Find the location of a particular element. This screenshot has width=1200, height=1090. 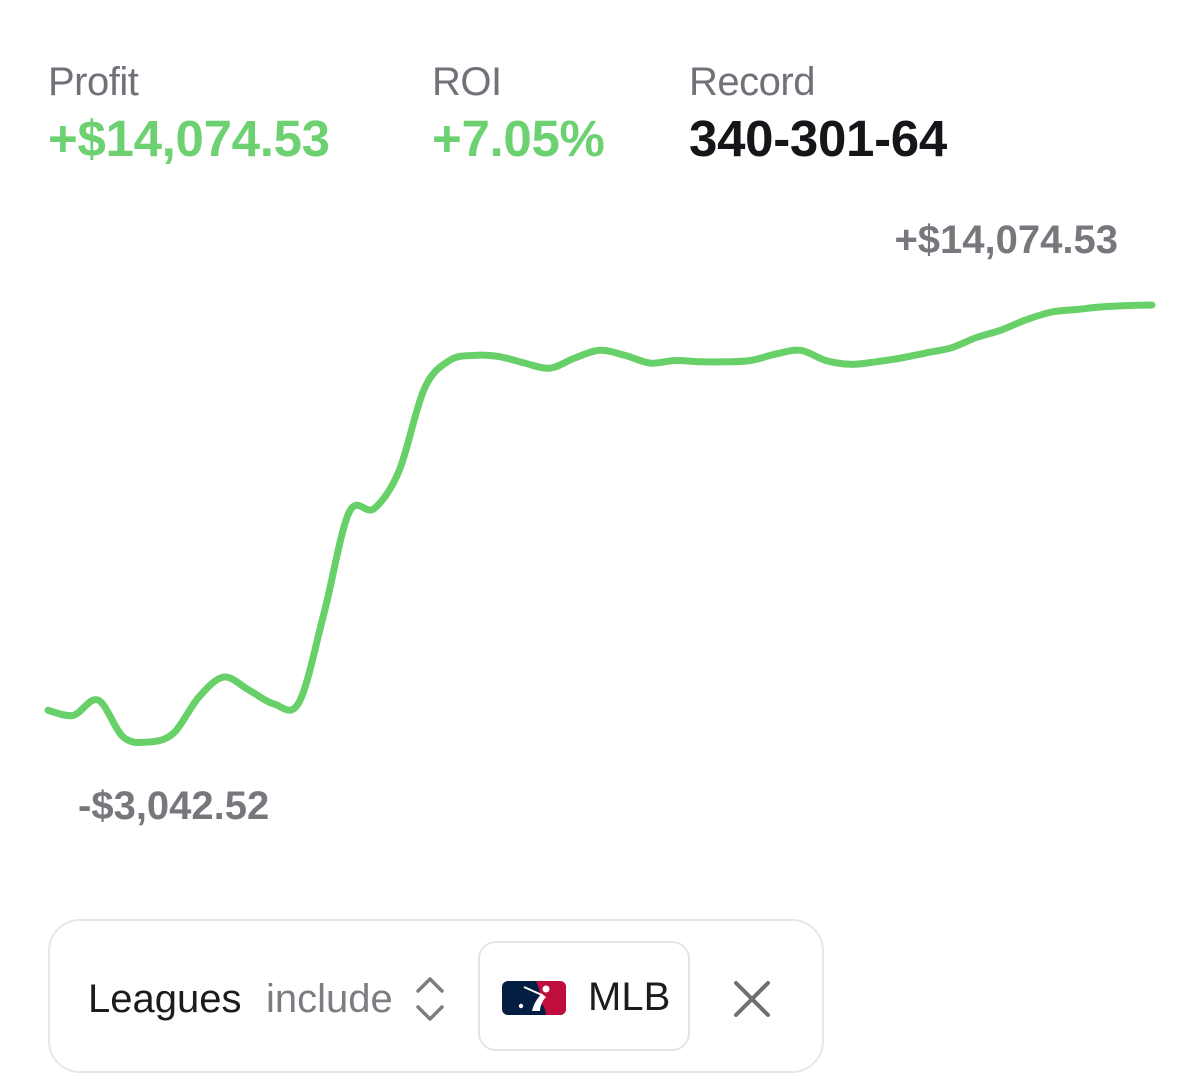

roi-stat: ROI +7.05% is located at coordinates (518, 113).